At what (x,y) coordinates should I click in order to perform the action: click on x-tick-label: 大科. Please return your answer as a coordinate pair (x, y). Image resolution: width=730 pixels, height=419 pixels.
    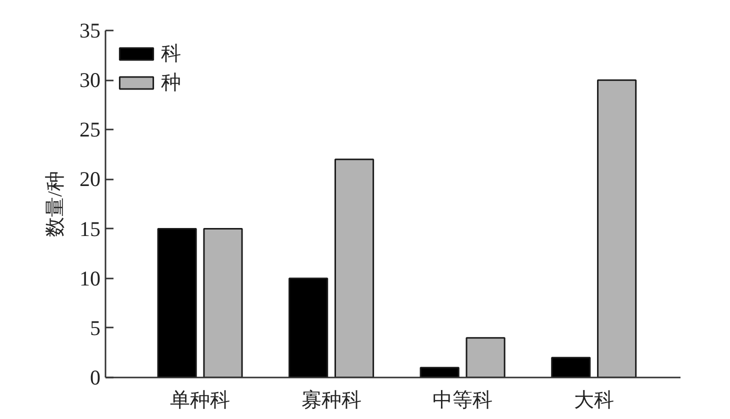
    Looking at the image, I should click on (594, 401).